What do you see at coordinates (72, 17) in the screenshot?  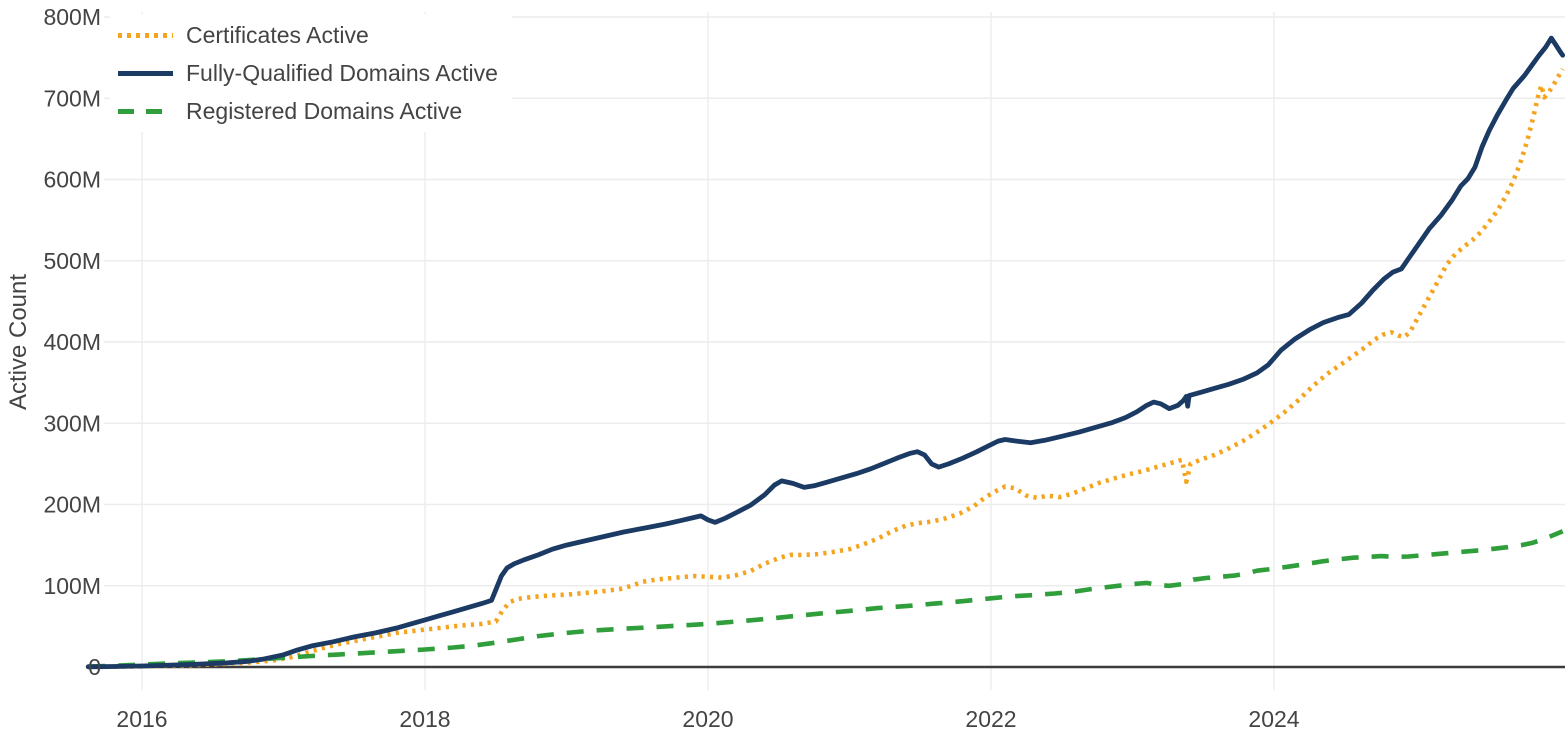 I see `y-tick-label-800M: 800M` at bounding box center [72, 17].